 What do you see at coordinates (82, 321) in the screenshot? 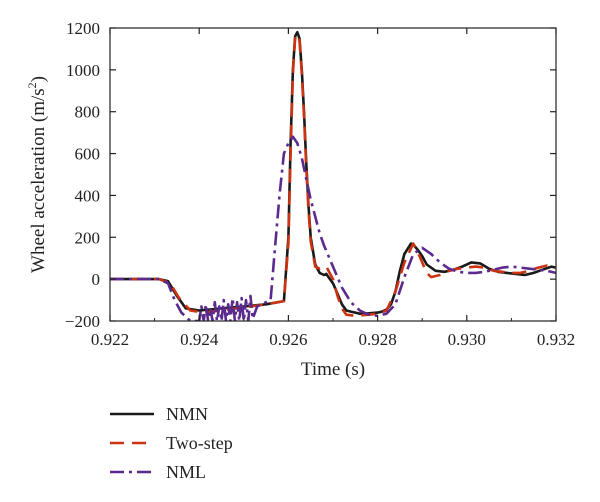
I see `y-tick-label: −200` at bounding box center [82, 321].